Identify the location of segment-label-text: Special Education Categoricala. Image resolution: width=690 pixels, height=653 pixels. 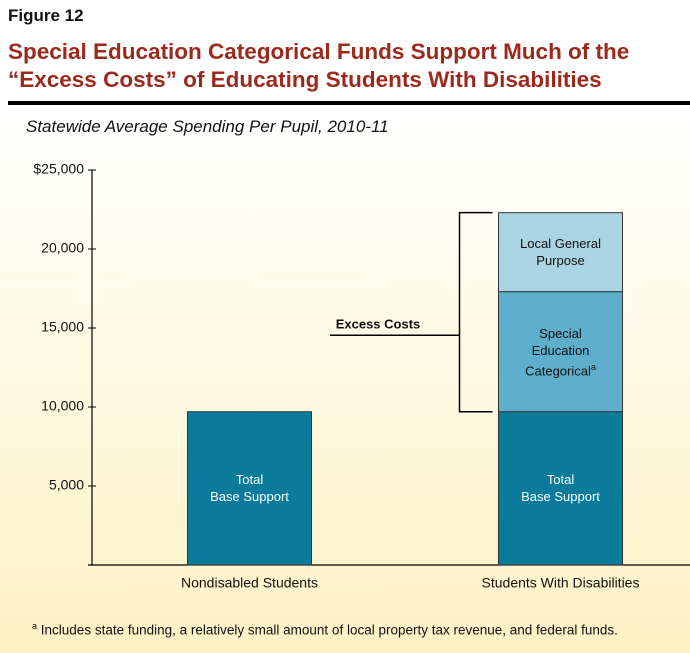
(560, 352).